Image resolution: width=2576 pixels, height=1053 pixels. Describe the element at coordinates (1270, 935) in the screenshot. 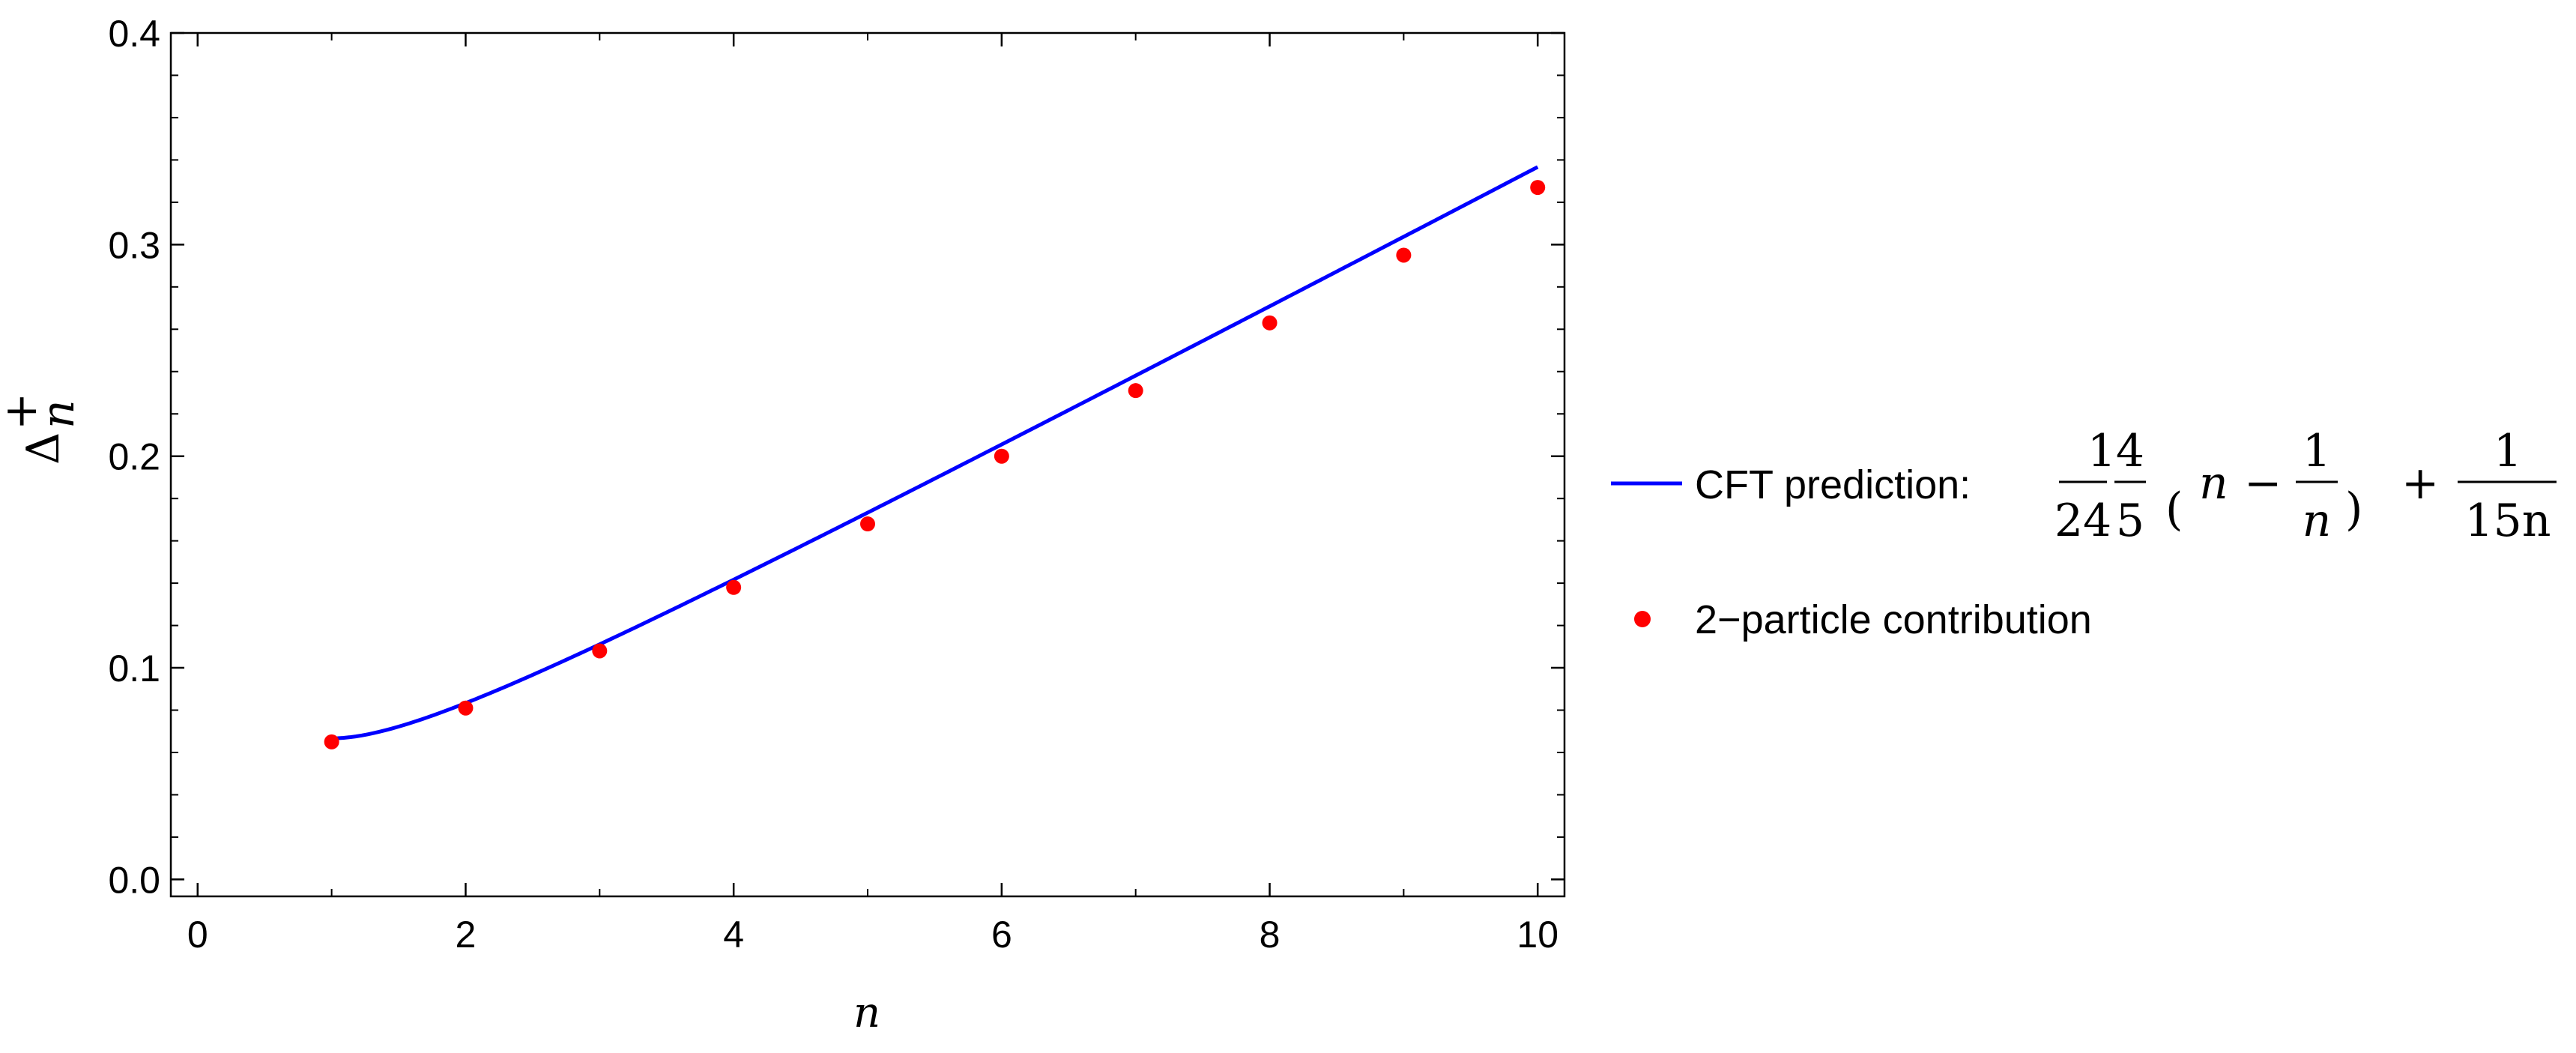

I see `x-tick-label: 8` at that location.